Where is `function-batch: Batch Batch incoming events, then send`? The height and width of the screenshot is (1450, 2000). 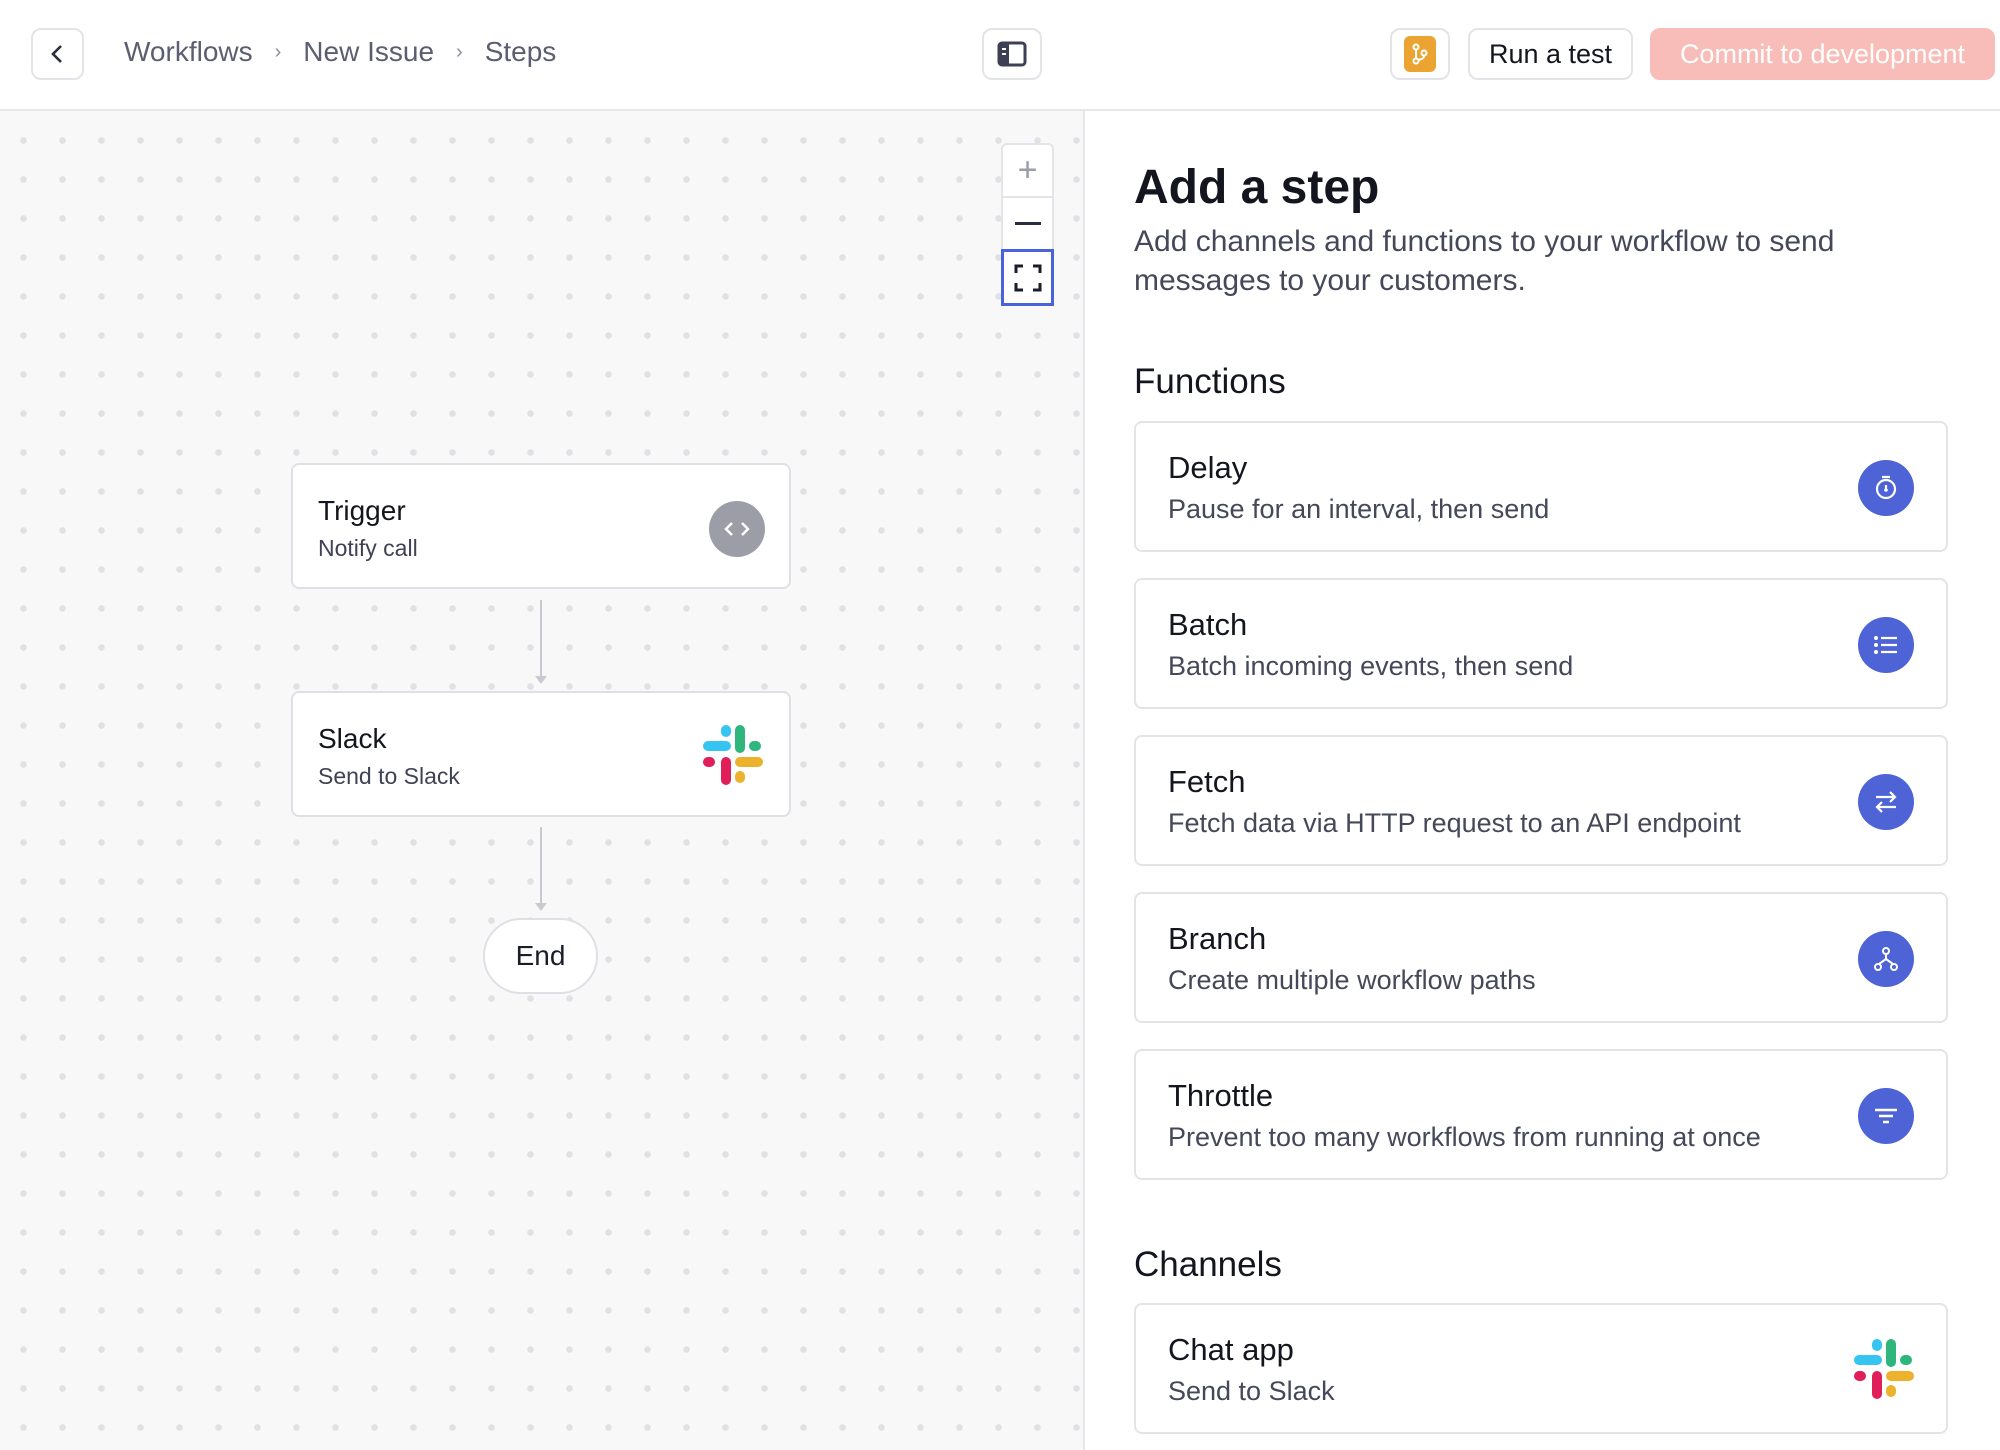 function-batch: Batch Batch incoming events, then send is located at coordinates (1541, 643).